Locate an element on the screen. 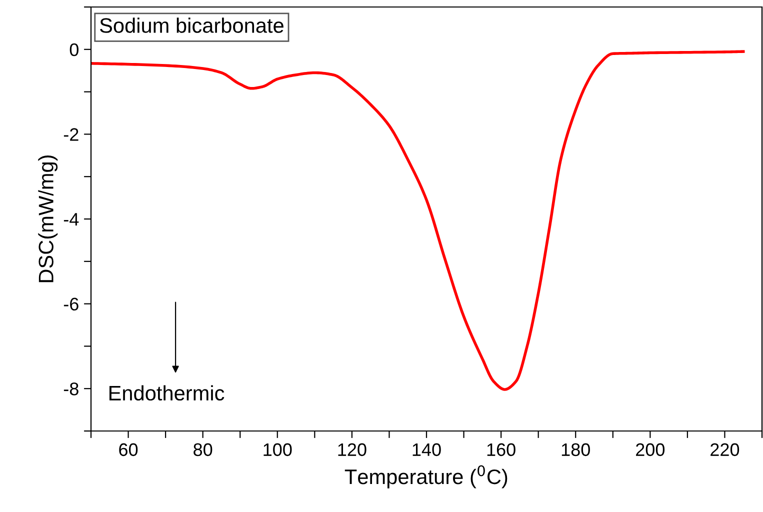 The image size is (763, 512). x-axis-title: Temperature ($^{0}$C) is located at coordinates (426, 476).